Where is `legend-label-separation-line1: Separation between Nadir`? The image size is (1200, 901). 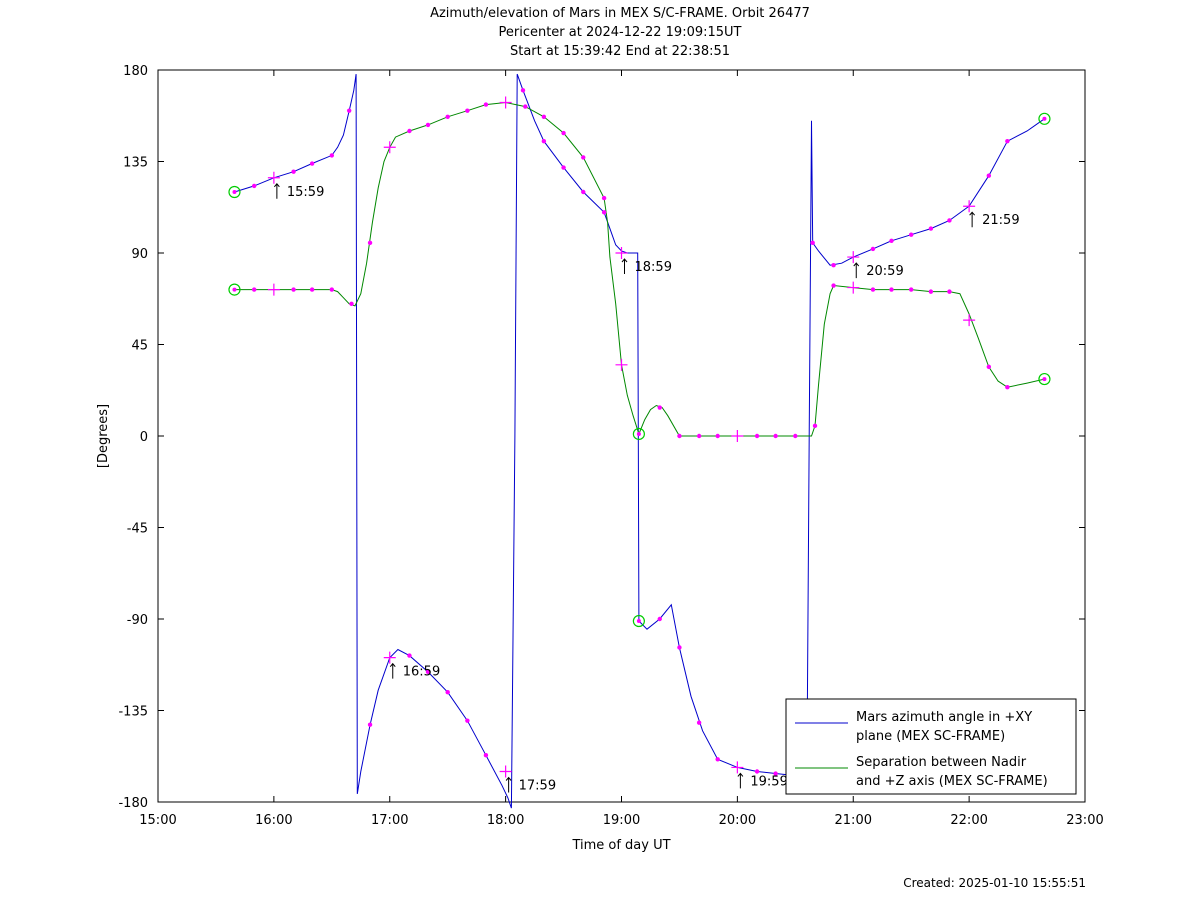 legend-label-separation-line1: Separation between Nadir is located at coordinates (941, 762).